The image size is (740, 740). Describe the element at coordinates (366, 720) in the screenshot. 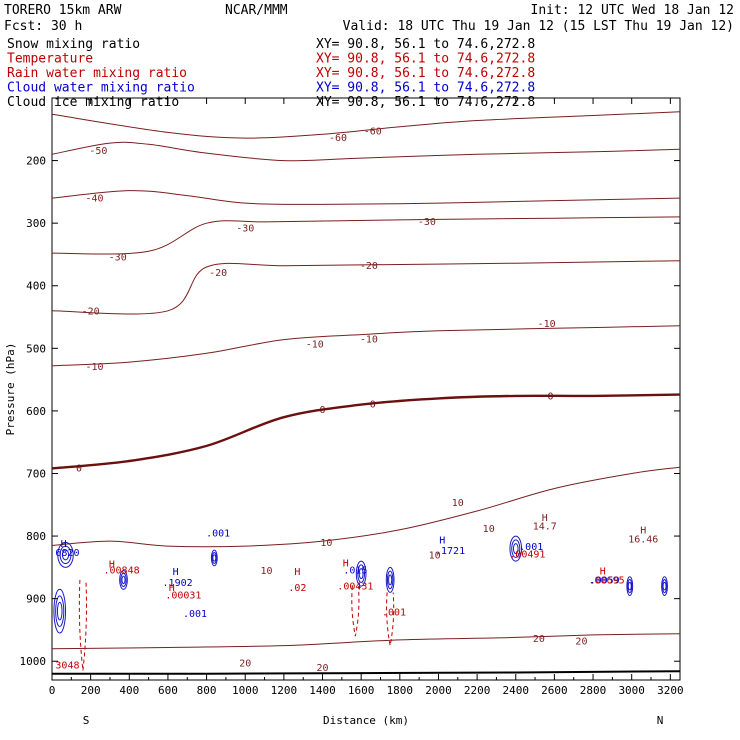

I see `x-axis-label: Distance (km)` at that location.